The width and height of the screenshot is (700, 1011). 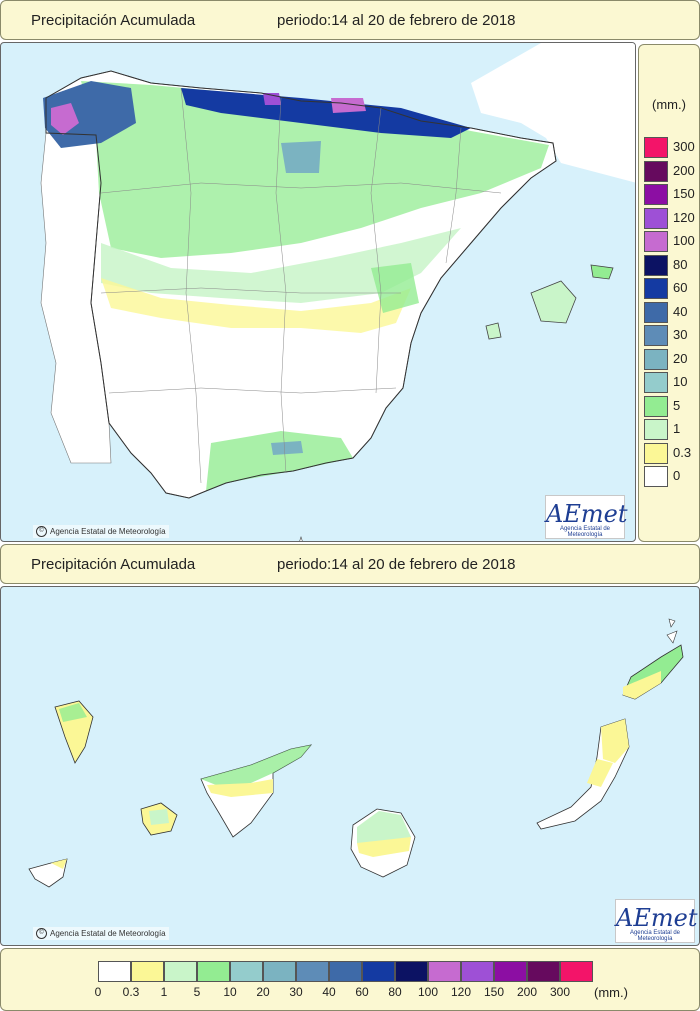 I want to click on france-land, so click(x=553, y=113).